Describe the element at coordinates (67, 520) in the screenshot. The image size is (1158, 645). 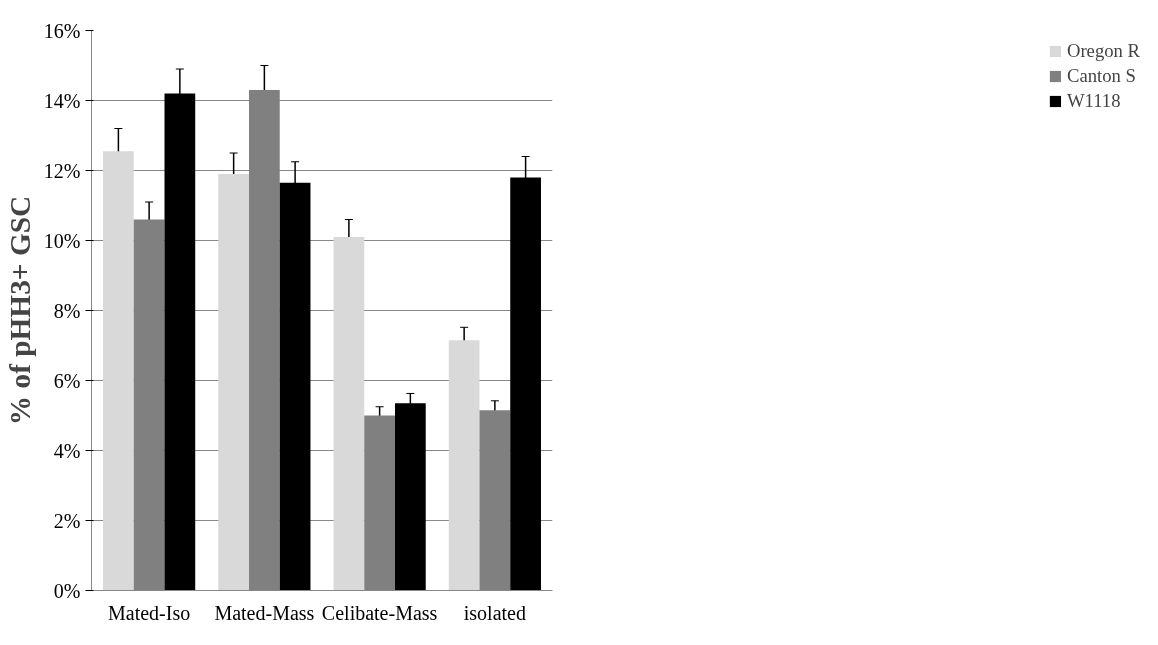
I see `y-tick-label: 2%` at that location.